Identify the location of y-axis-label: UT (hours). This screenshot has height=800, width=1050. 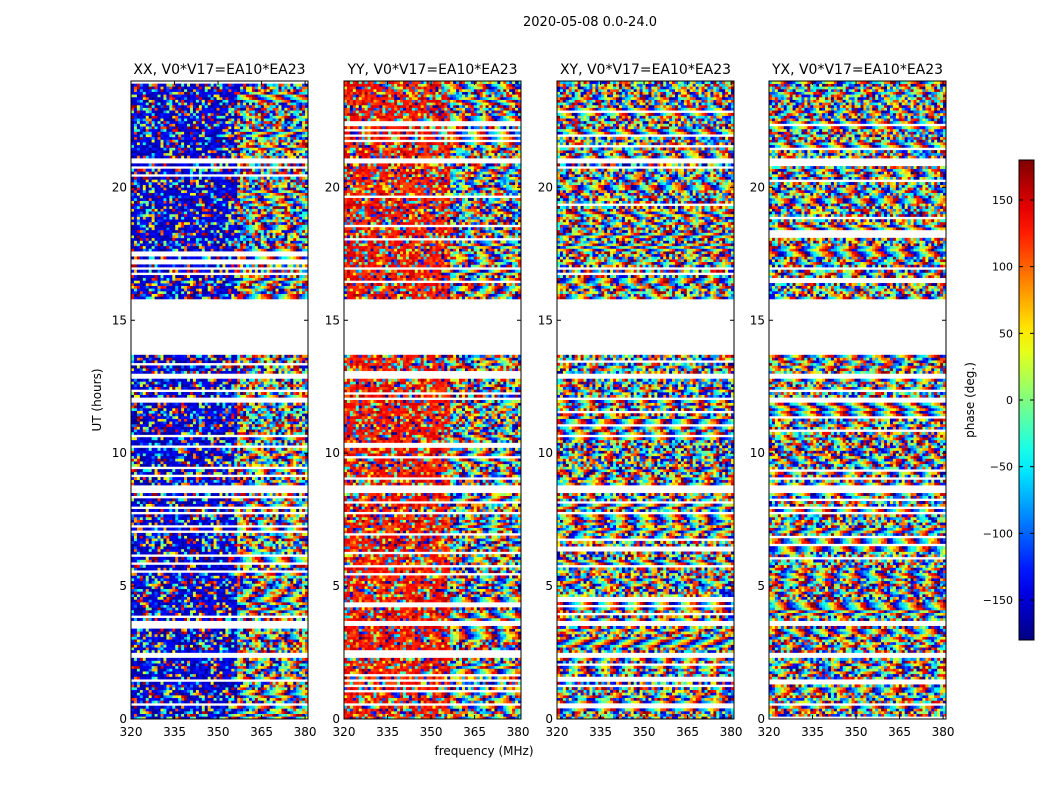
(97, 399).